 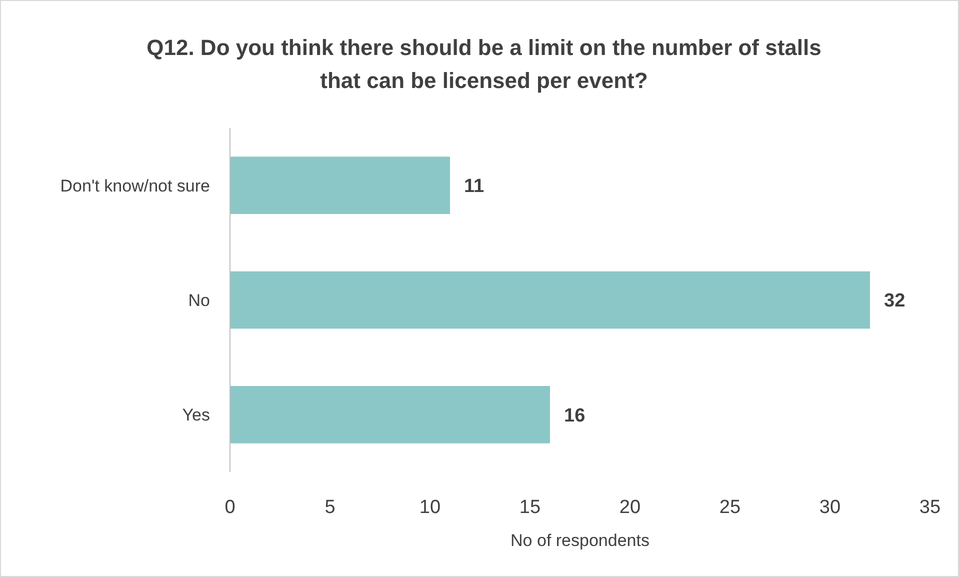 What do you see at coordinates (730, 507) in the screenshot?
I see `x-tick-label: 25` at bounding box center [730, 507].